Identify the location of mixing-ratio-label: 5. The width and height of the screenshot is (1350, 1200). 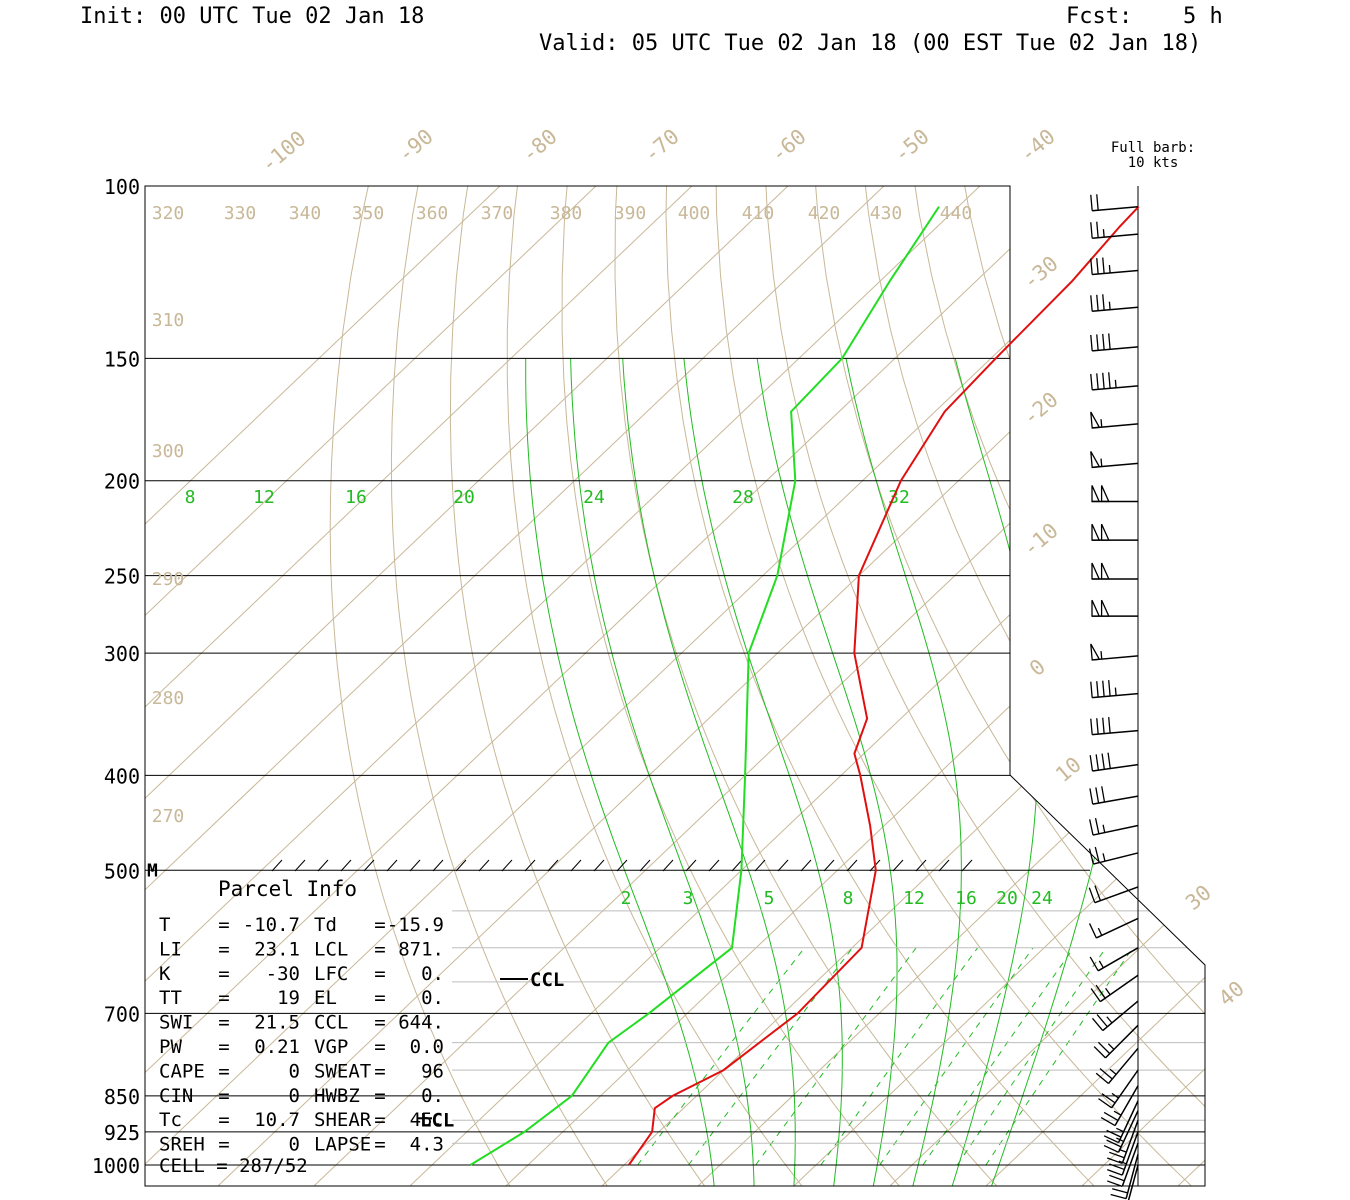
(769, 898).